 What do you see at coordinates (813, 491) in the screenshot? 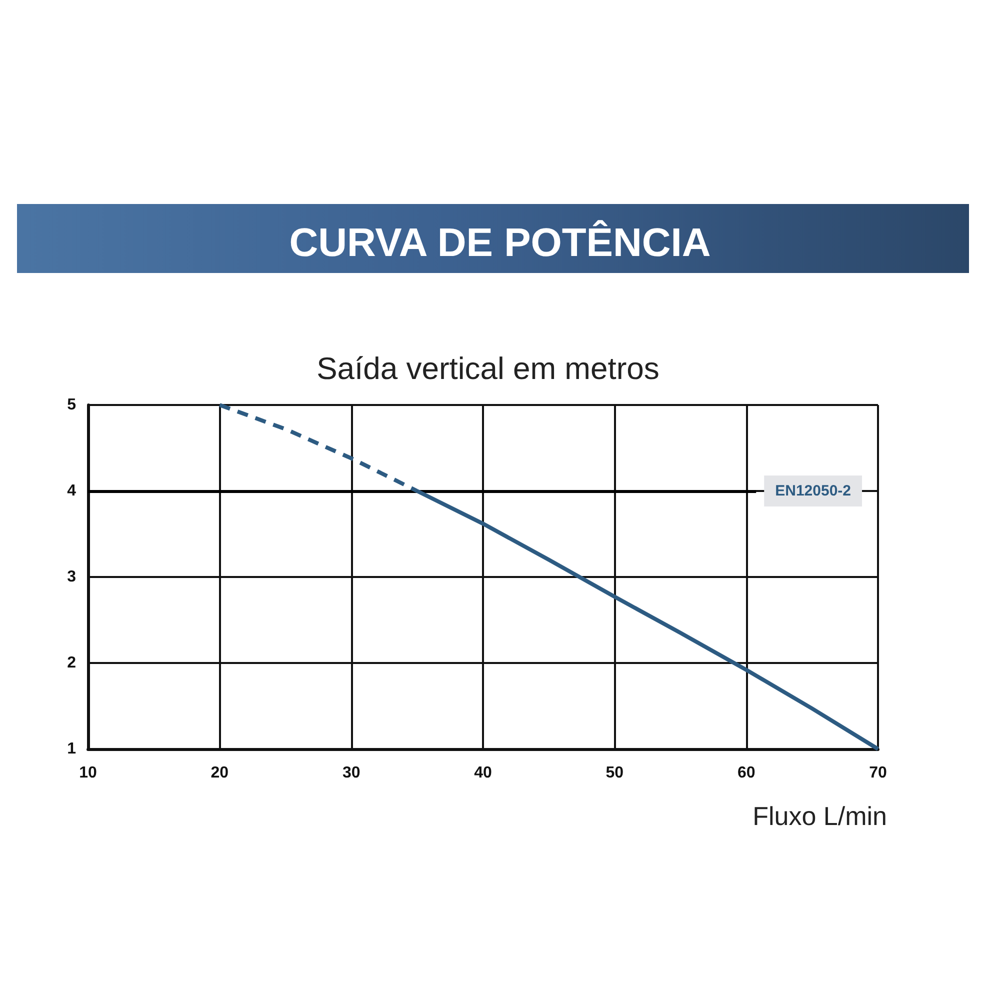
I see `ref-line-label: EN12050-2` at bounding box center [813, 491].